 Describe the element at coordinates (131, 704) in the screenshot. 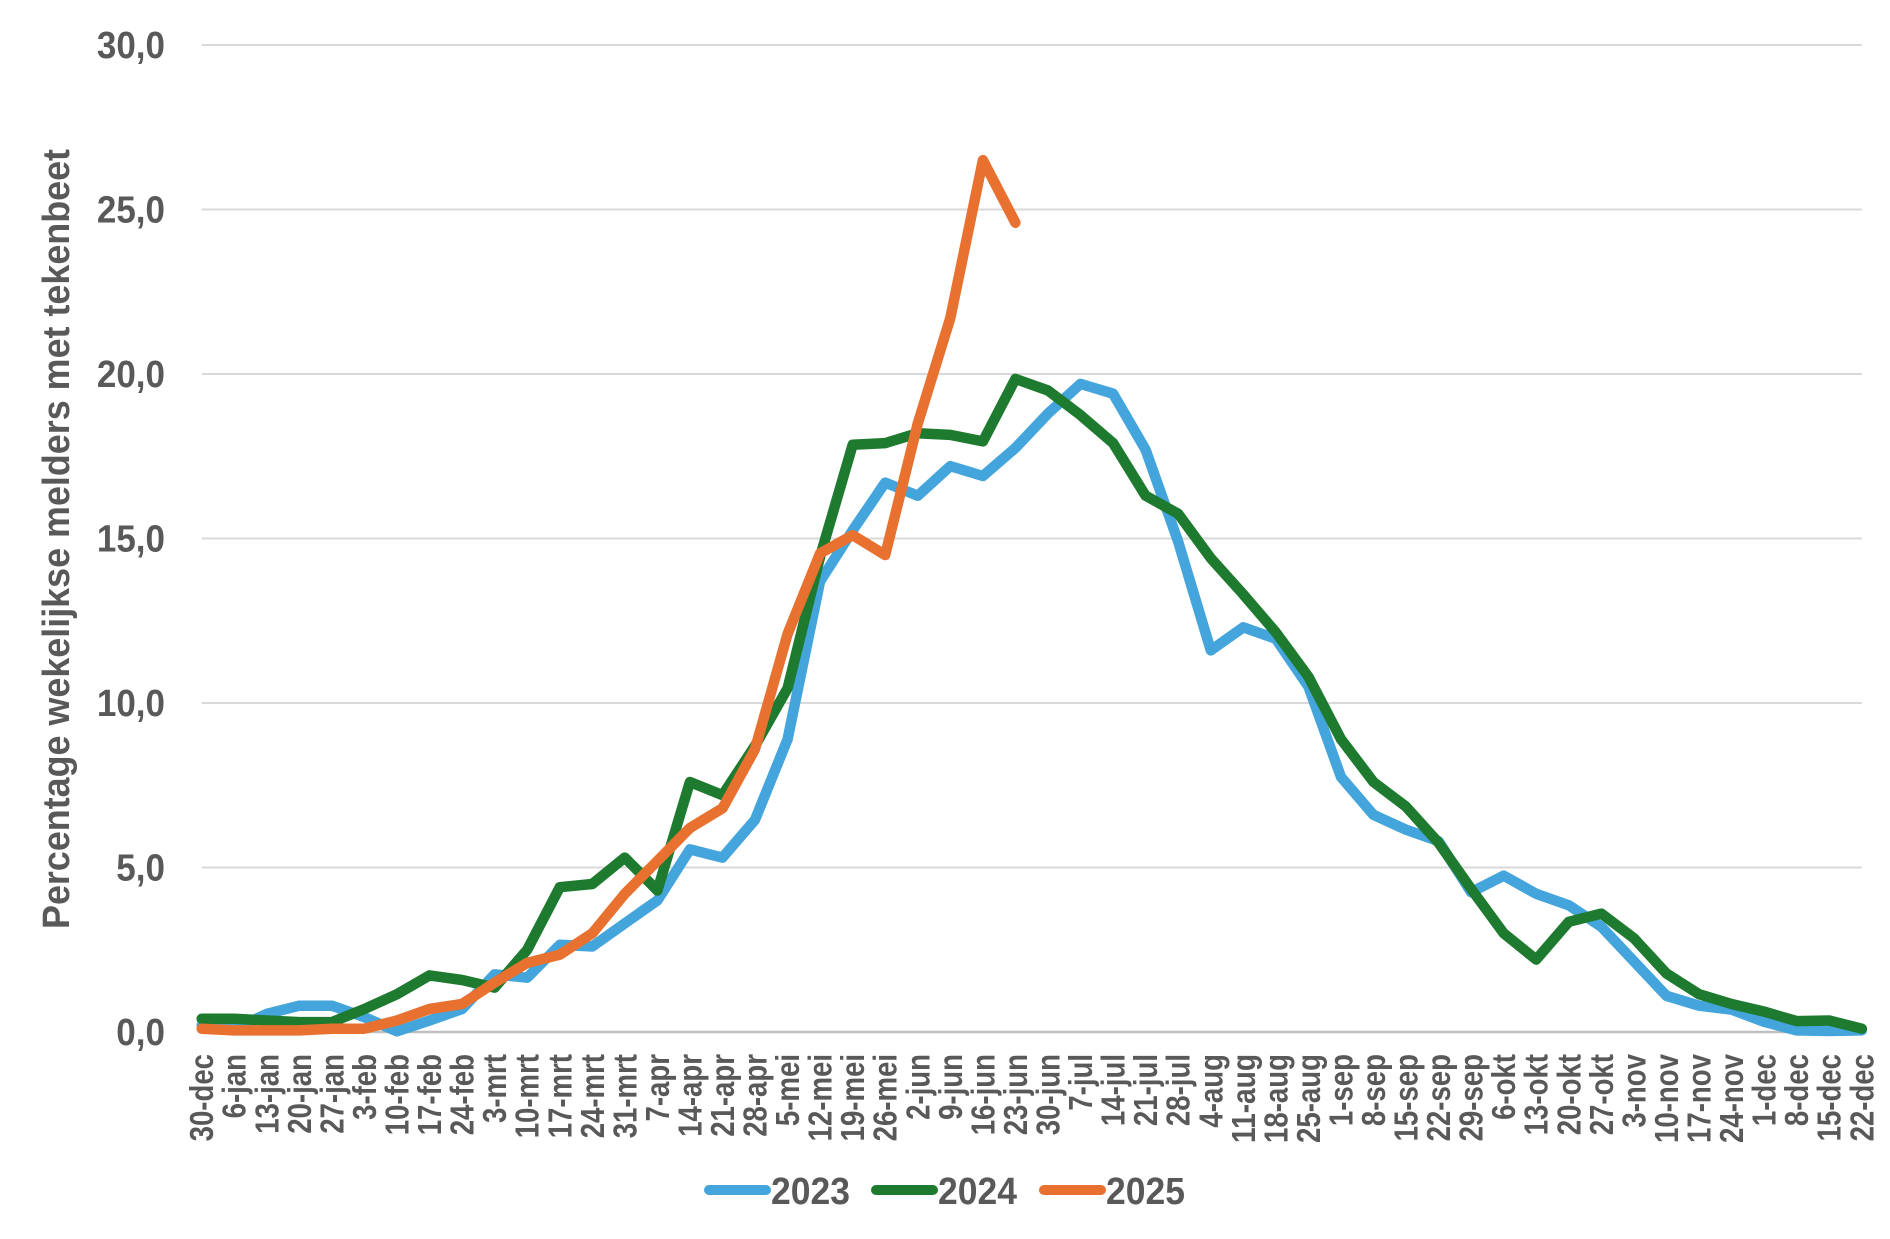

I see `svg-text: 10,0` at that location.